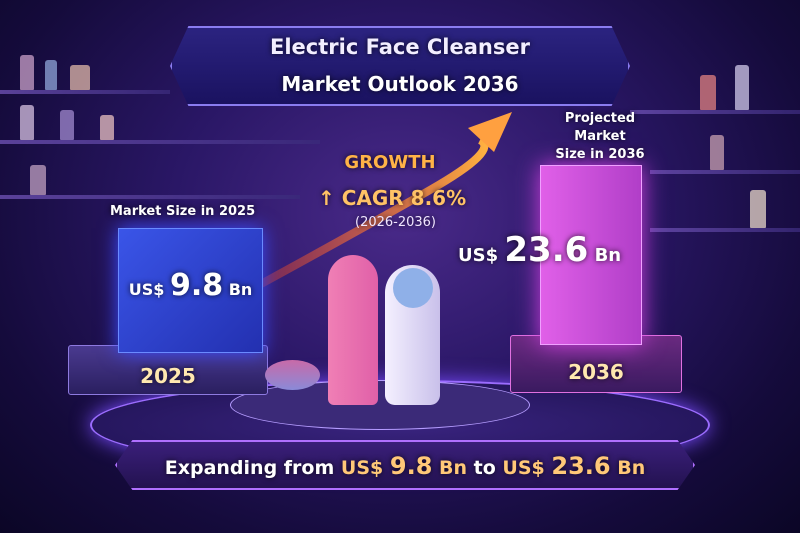 The width and height of the screenshot is (800, 533). I want to click on title-line-2: Market Outlook 2036, so click(400, 84).